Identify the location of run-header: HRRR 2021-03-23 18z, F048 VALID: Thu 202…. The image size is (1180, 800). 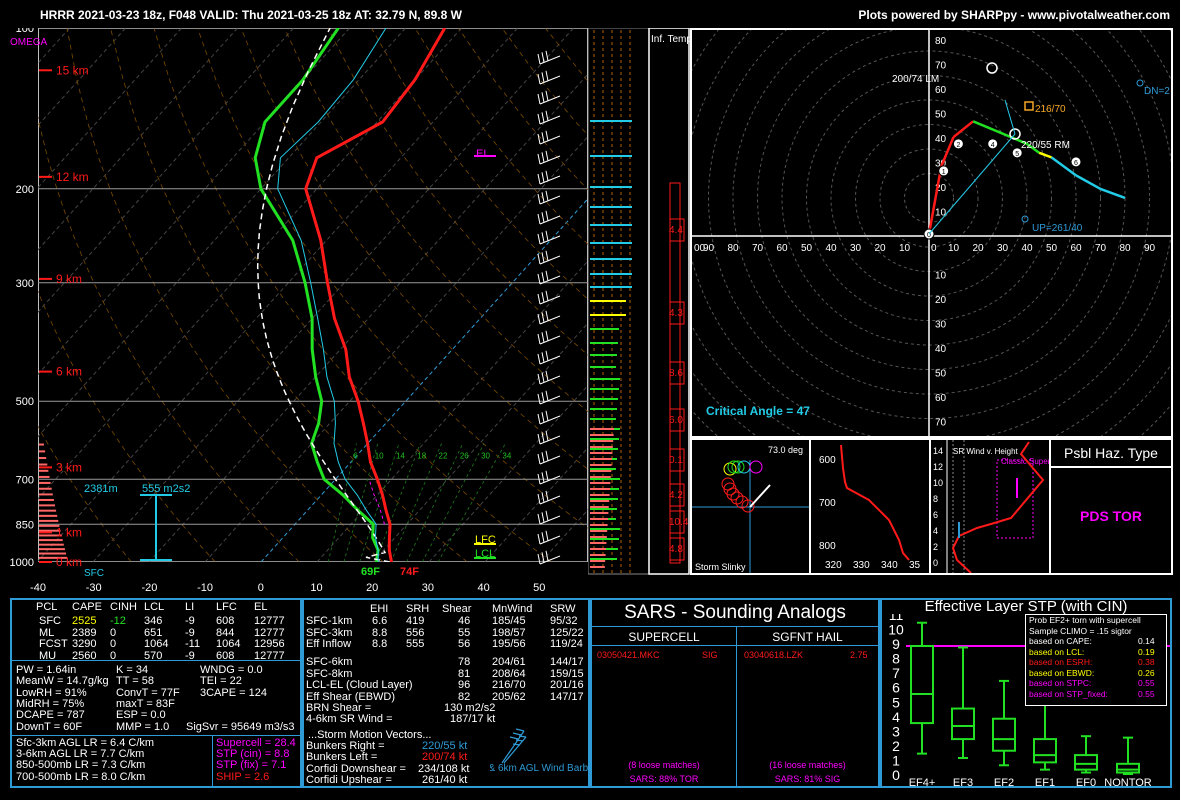
(251, 15).